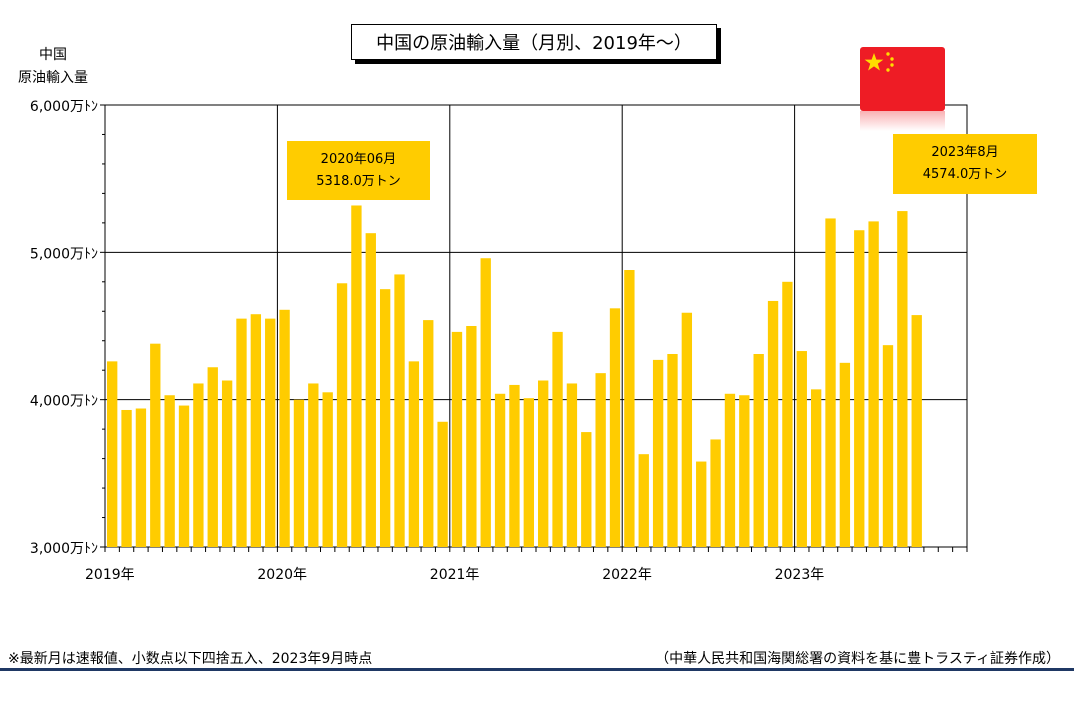 Image resolution: width=1074 pixels, height=707 pixels. Describe the element at coordinates (537, 669) in the screenshot. I see `footer-rule` at that location.